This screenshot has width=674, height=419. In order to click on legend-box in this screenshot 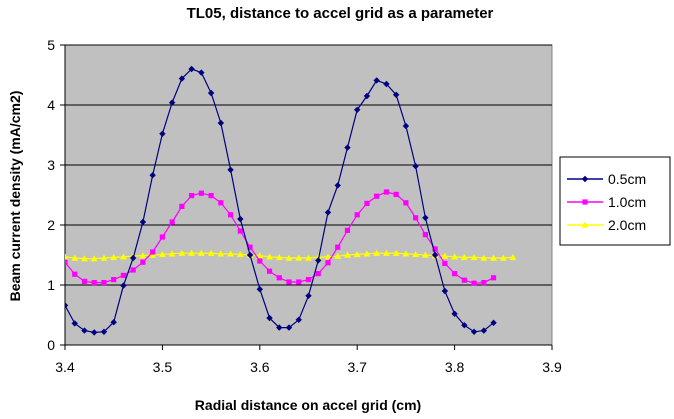, I will do `click(615, 201)`.